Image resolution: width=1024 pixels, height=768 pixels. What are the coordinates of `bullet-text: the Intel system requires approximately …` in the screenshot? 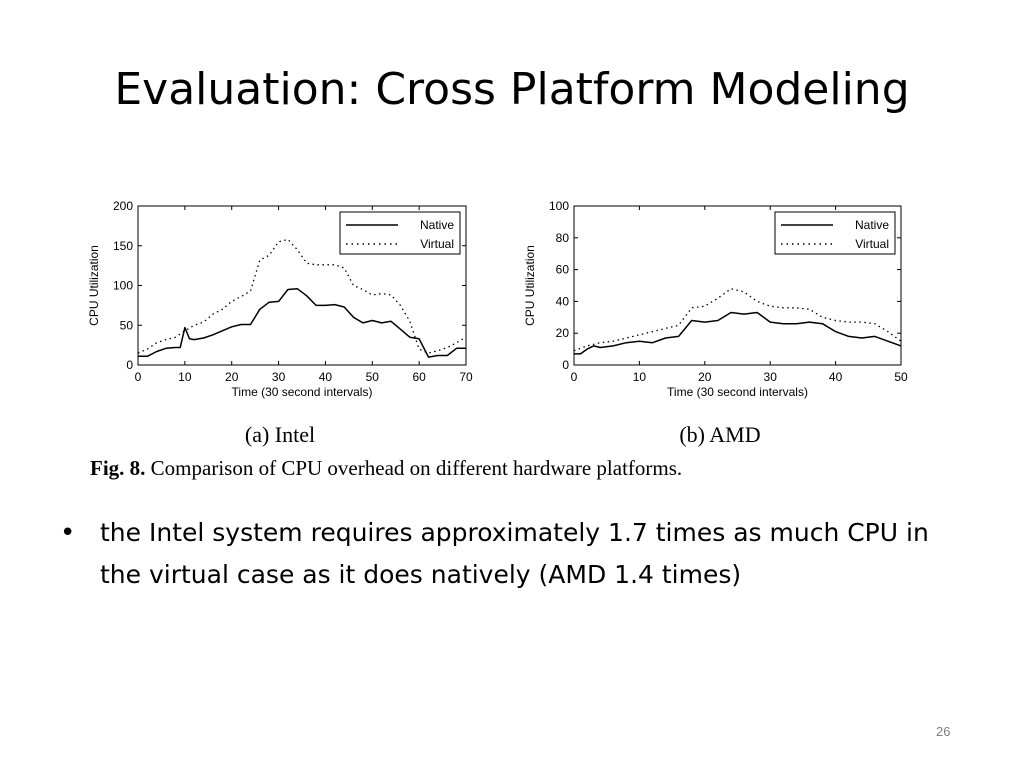 It's located at (514, 553).